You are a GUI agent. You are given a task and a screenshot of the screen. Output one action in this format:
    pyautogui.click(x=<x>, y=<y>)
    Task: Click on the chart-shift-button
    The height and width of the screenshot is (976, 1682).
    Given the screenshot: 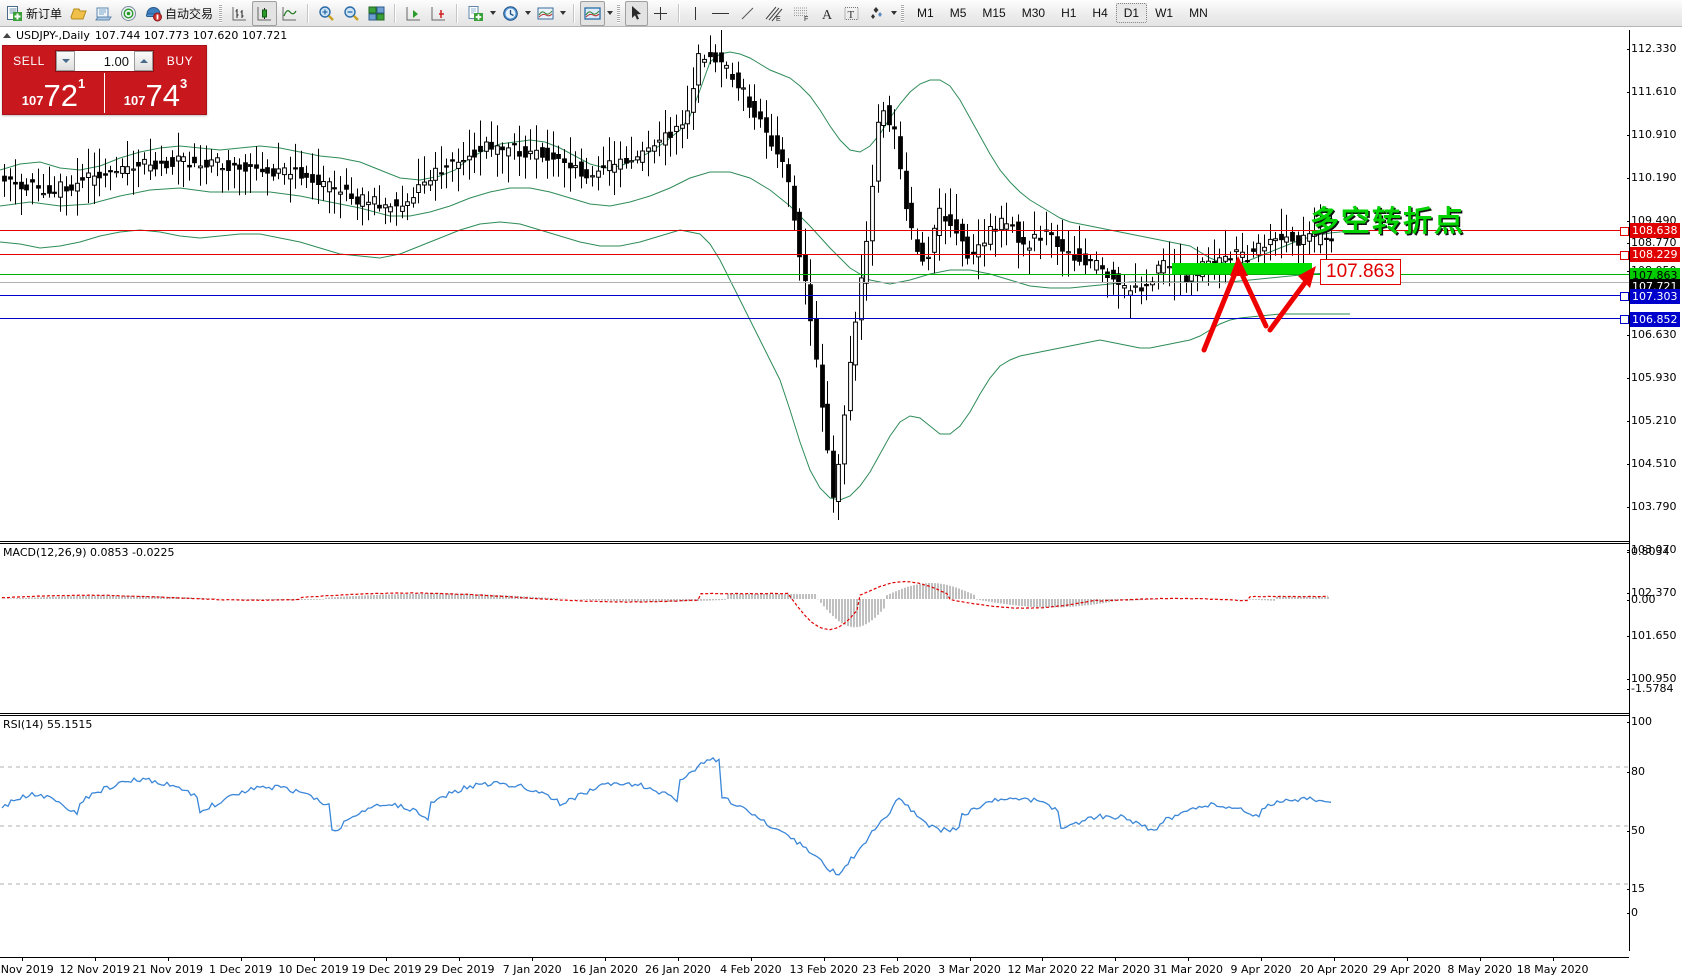 What is the action you would take?
    pyautogui.click(x=413, y=13)
    